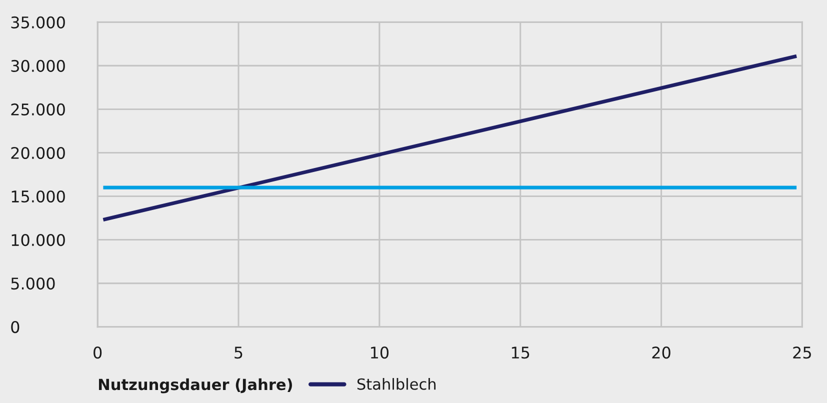 This screenshot has height=403, width=827. I want to click on y-tick-label: 30.000, so click(38, 66).